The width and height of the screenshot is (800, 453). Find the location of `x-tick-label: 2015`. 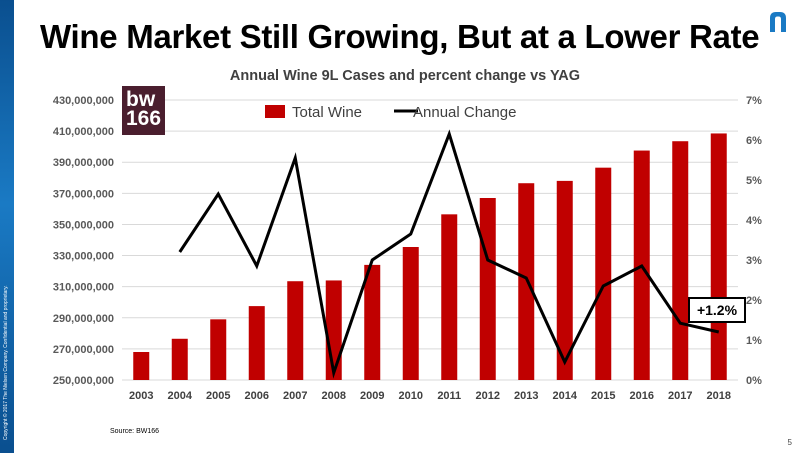

x-tick-label: 2015 is located at coordinates (603, 396).